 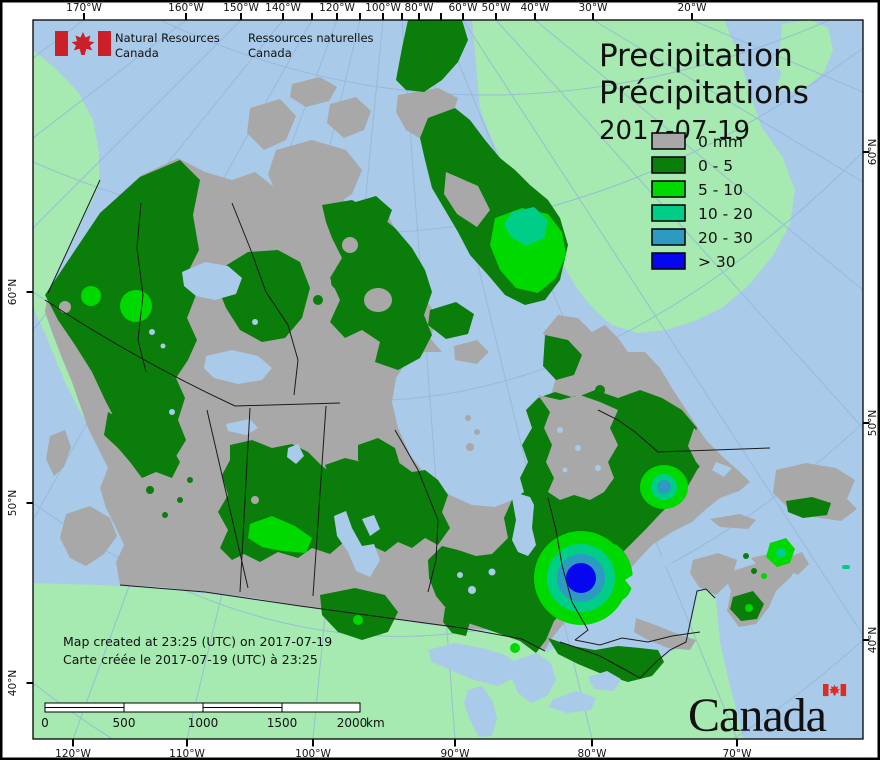 What do you see at coordinates (873, 152) in the screenshot?
I see `axis-label-right: 60°N` at bounding box center [873, 152].